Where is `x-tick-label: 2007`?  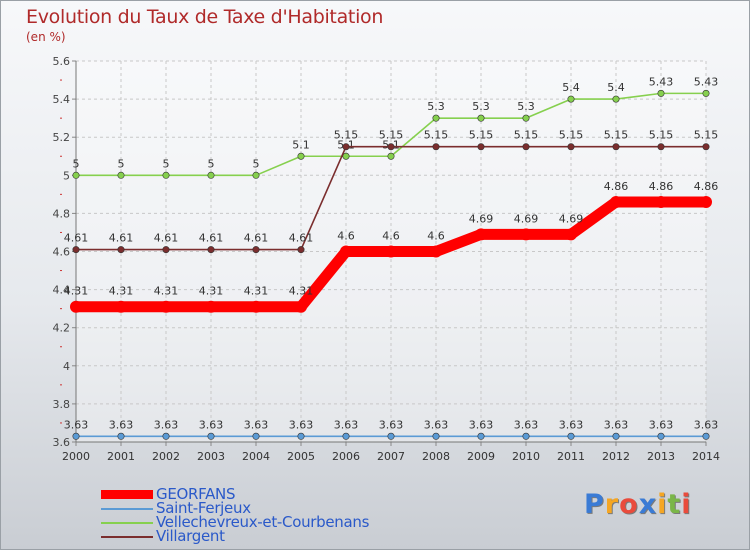 x-tick-label: 2007 is located at coordinates (391, 456).